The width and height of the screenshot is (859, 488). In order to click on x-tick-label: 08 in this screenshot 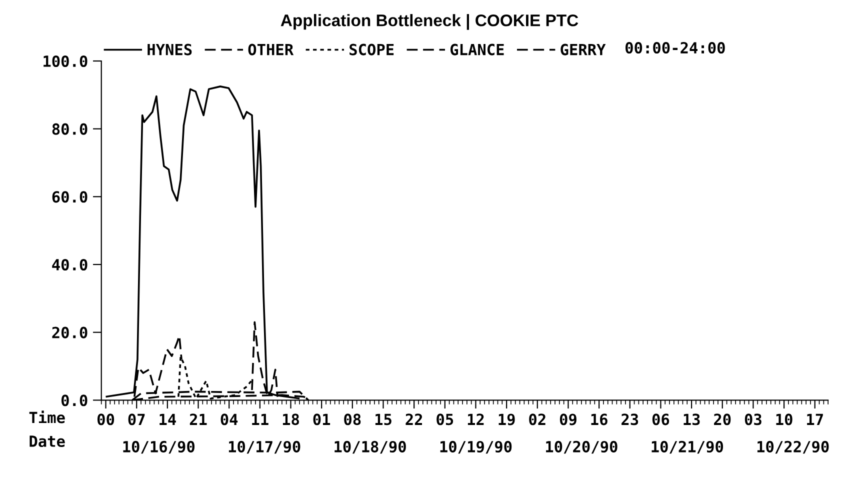, I will do `click(352, 420)`.